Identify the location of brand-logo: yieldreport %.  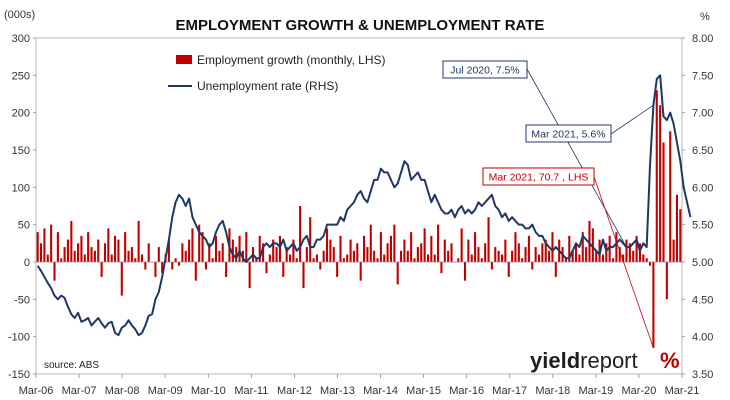
(605, 360).